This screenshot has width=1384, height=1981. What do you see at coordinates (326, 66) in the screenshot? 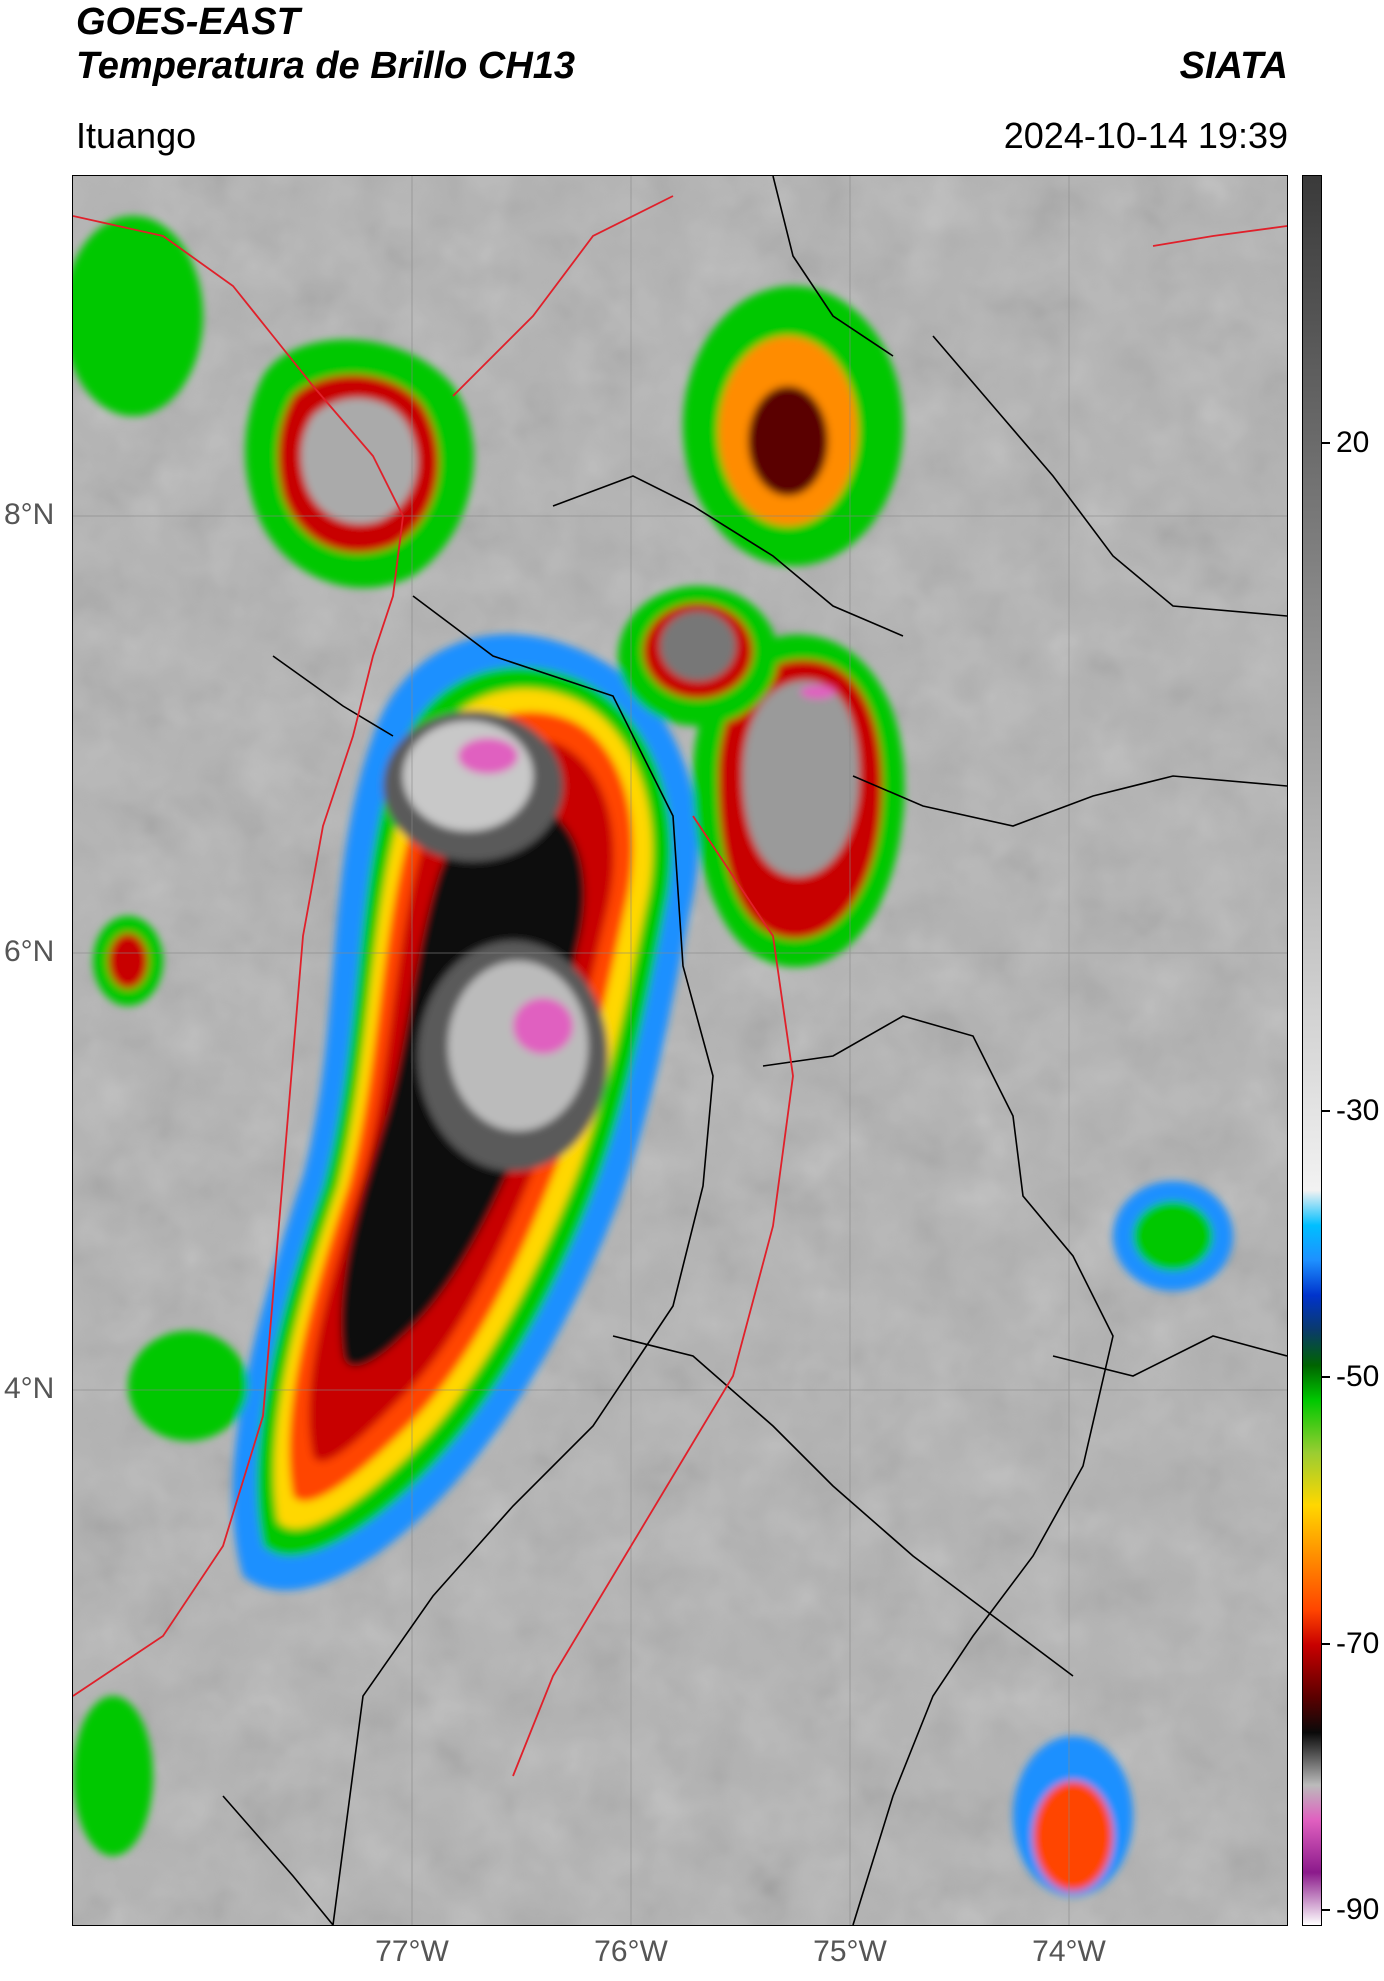
I see `product-title: Temperatura de Brillo CH13` at bounding box center [326, 66].